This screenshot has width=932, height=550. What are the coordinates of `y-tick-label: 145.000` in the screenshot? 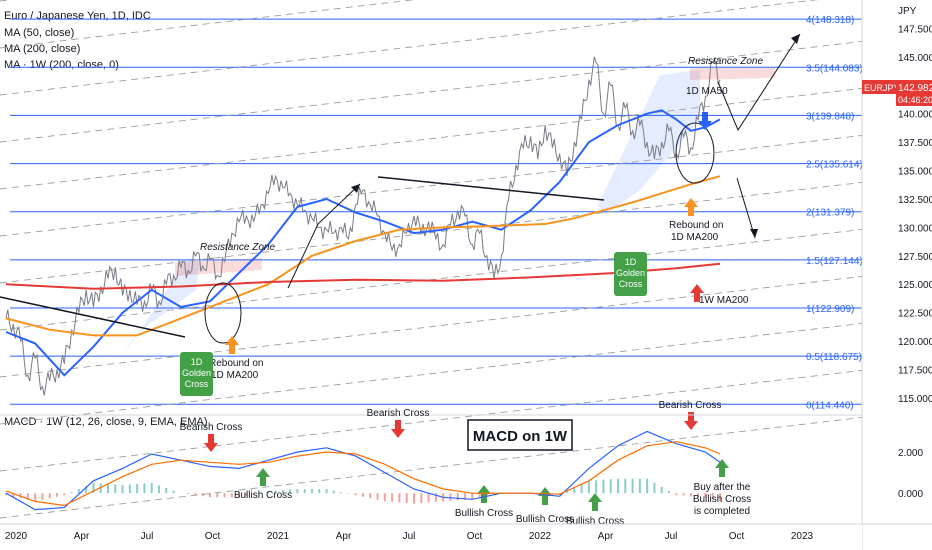 It's located at (915, 58).